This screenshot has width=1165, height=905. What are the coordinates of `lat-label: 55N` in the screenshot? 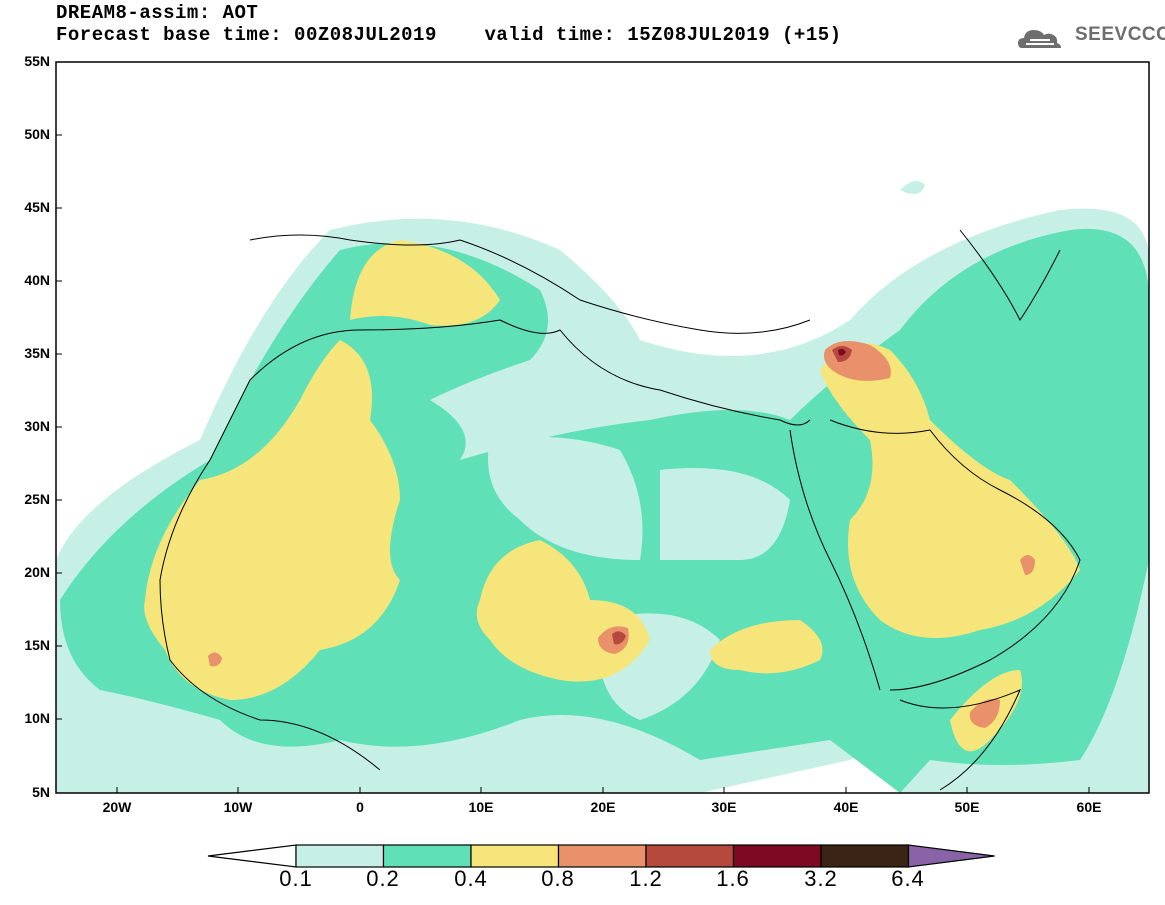 It's located at (37, 61).